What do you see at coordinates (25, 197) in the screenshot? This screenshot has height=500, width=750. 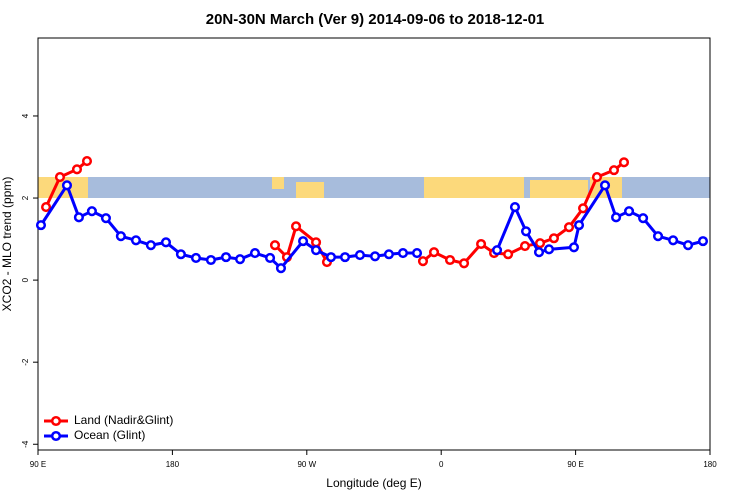 I see `y-tick-label: 2` at bounding box center [25, 197].